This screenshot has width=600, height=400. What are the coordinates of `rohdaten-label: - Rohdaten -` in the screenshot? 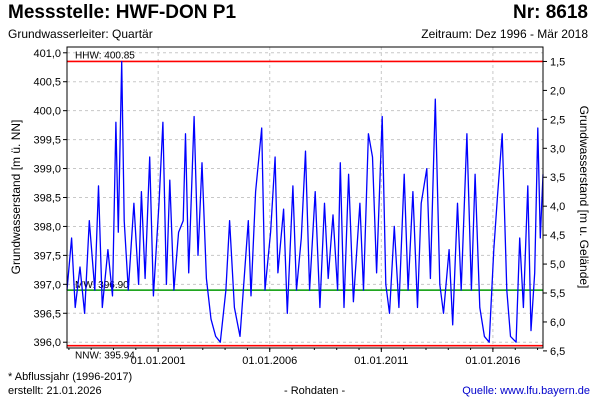 It's located at (315, 391).